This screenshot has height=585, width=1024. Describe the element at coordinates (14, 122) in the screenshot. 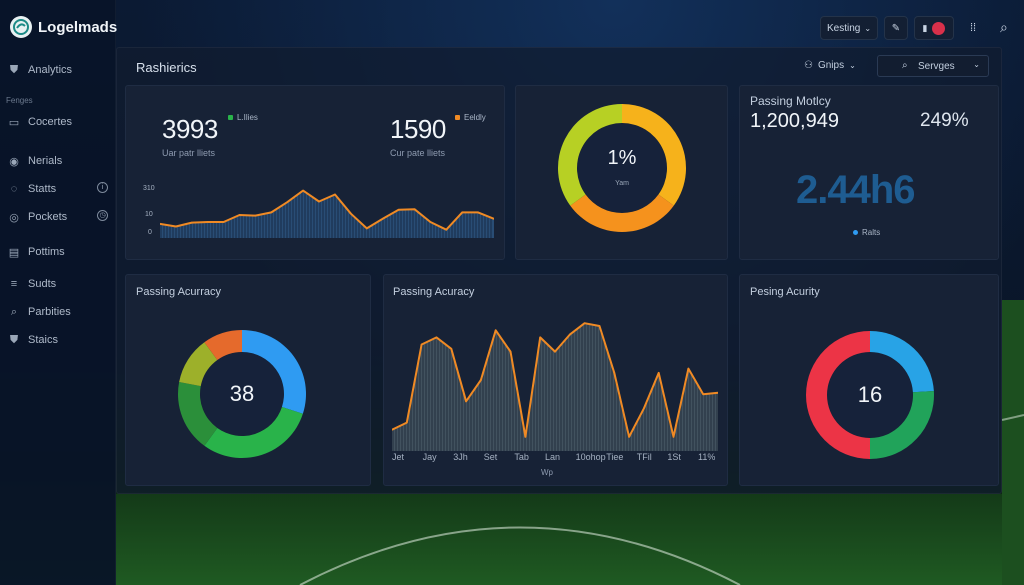

I see `folder-icon: ▭` at that location.